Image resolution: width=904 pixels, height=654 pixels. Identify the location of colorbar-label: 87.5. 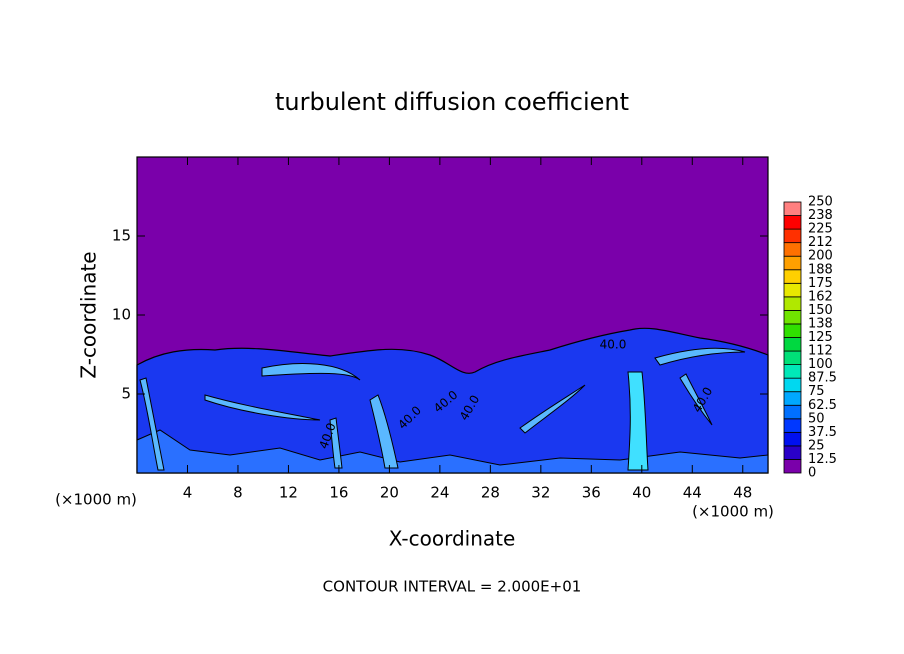
(822, 378).